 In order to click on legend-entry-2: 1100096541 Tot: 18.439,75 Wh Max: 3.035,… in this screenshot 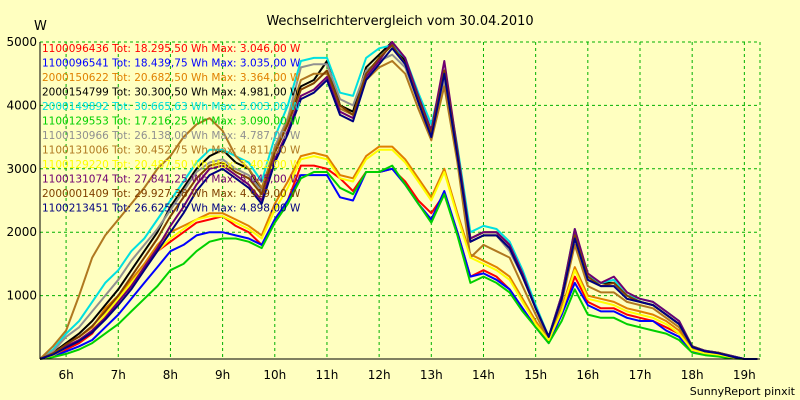, I will do `click(171, 64)`.